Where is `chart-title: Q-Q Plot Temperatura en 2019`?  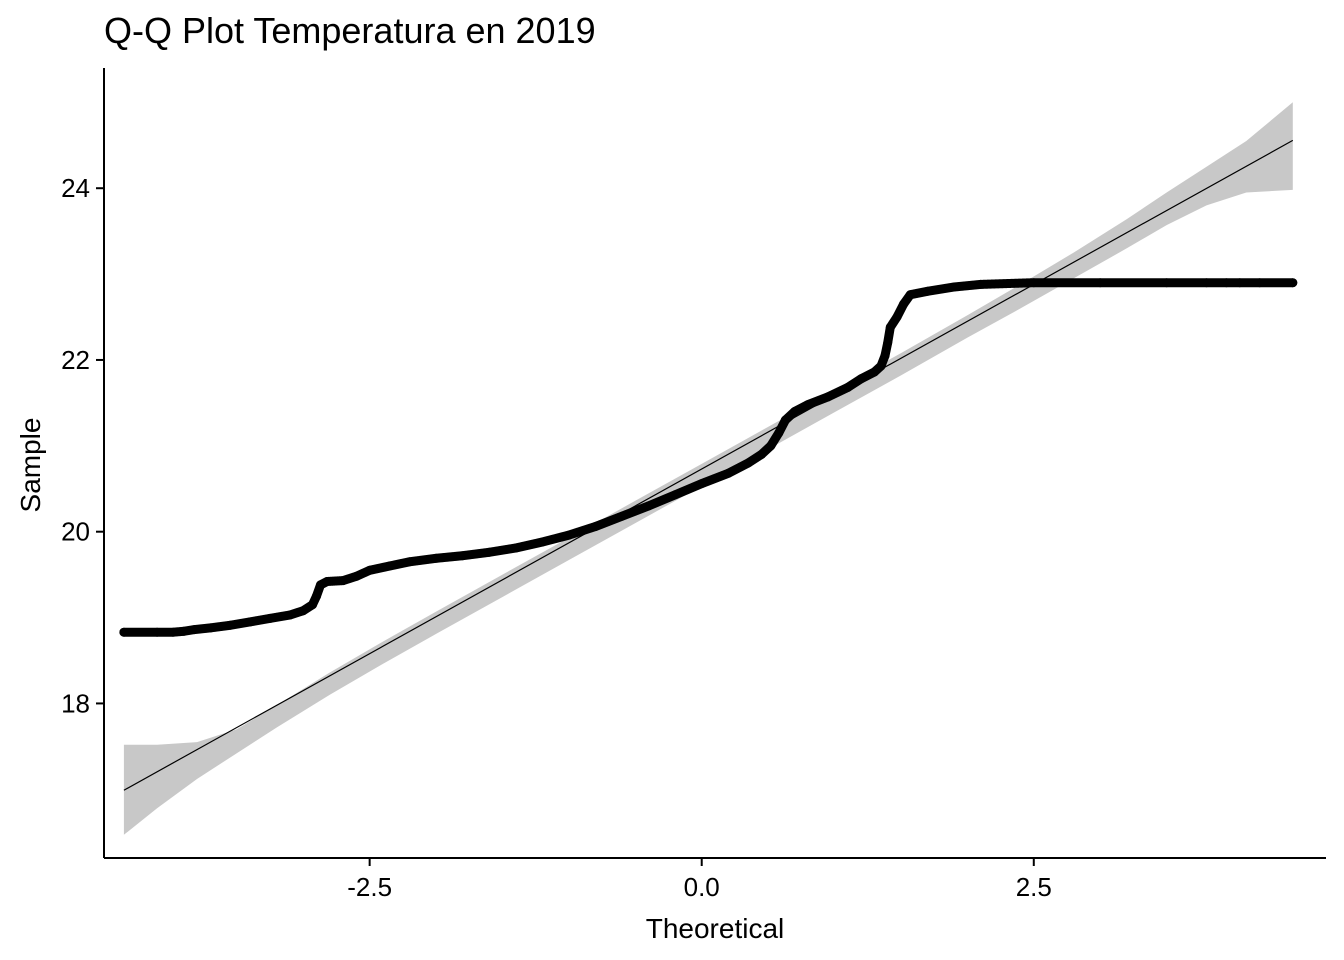 chart-title: Q-Q Plot Temperatura en 2019 is located at coordinates (350, 30).